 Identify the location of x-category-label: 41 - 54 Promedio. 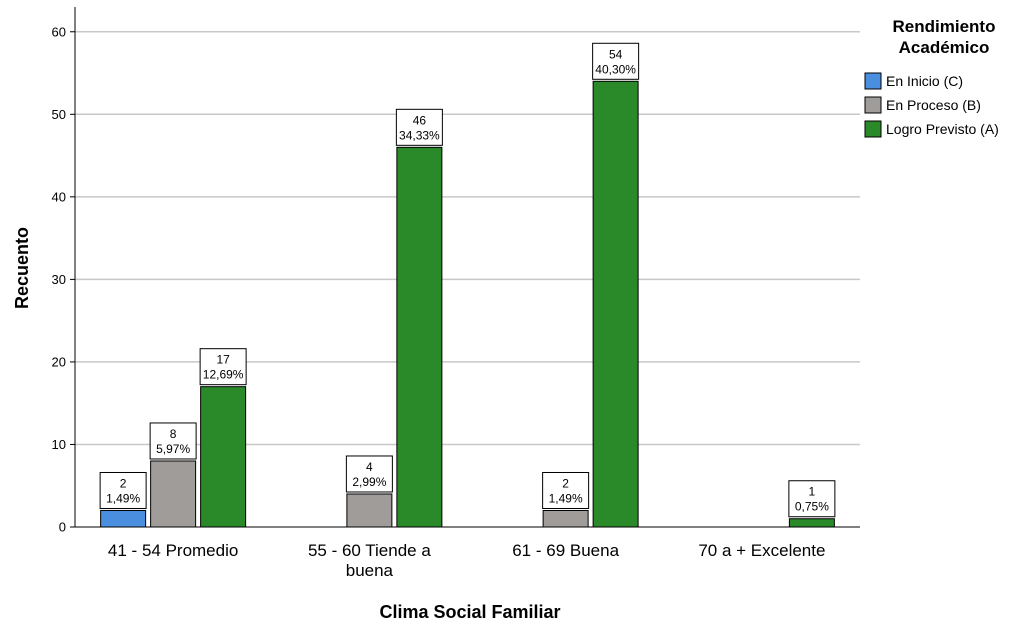
(173, 550).